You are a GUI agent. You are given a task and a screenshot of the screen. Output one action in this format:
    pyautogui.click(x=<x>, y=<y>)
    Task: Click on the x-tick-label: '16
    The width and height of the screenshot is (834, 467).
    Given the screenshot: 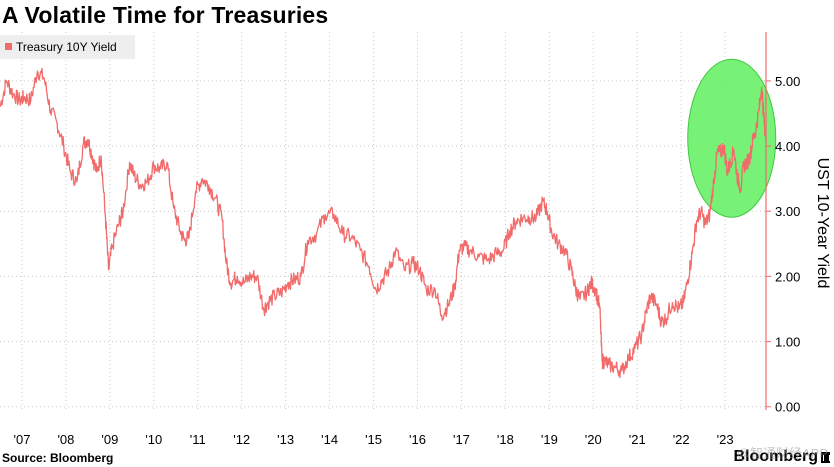 What is the action you would take?
    pyautogui.click(x=417, y=439)
    